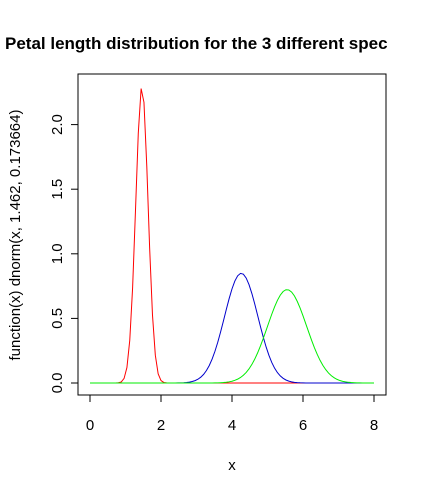 This screenshot has height=493, width=426. I want to click on x-tick-label: 8, so click(374, 425).